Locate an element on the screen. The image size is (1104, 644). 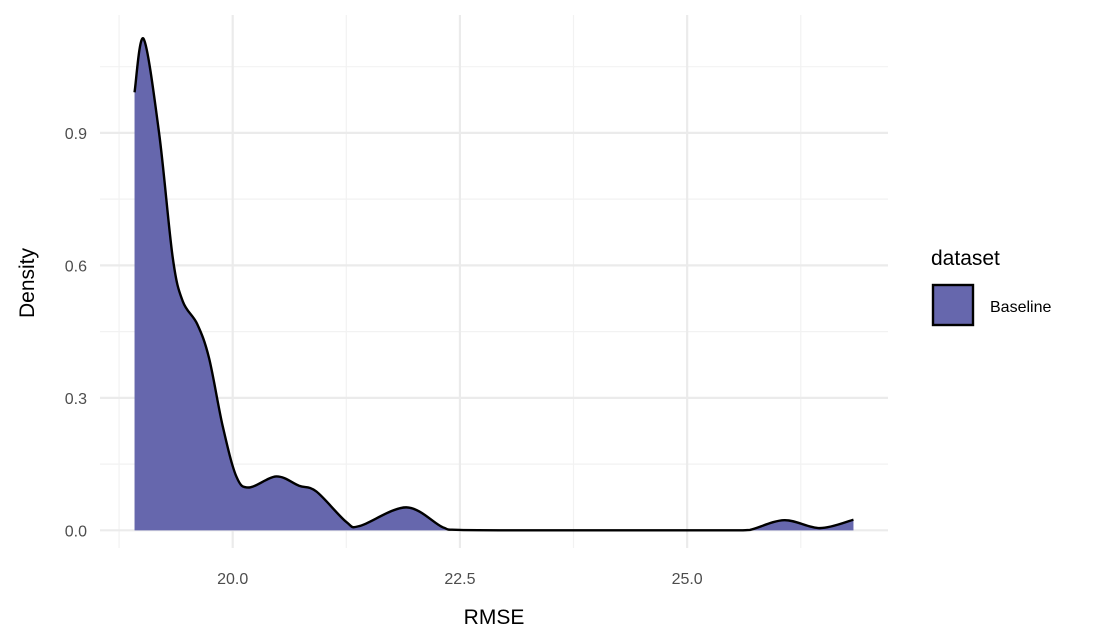
x-tick-label: 20.0 is located at coordinates (232, 579).